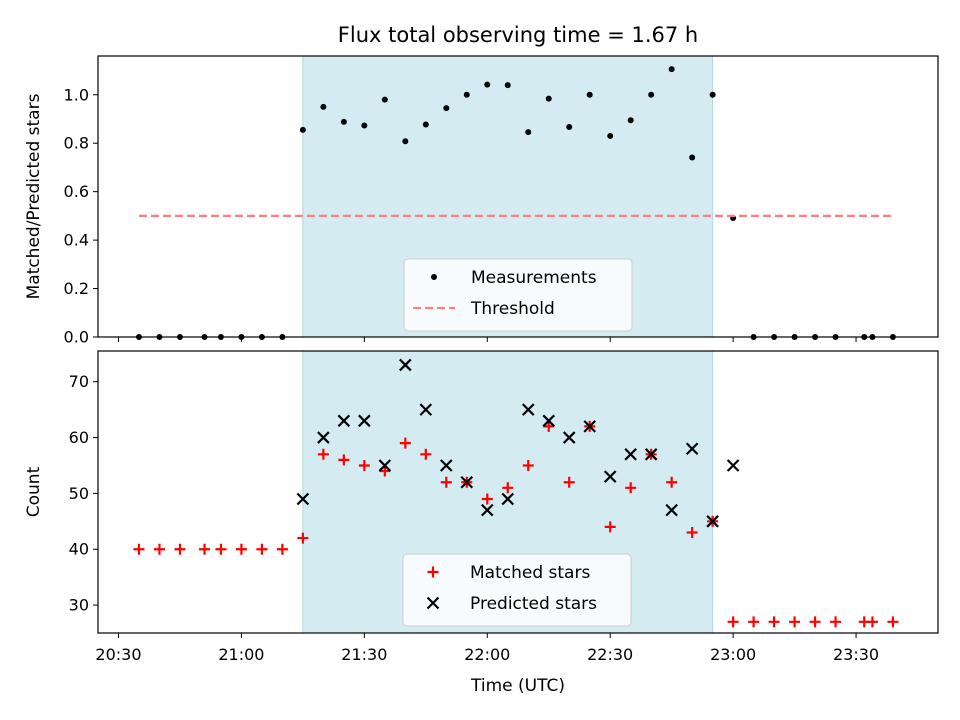  Describe the element at coordinates (533, 604) in the screenshot. I see `legend-label: Predicted stars` at that location.